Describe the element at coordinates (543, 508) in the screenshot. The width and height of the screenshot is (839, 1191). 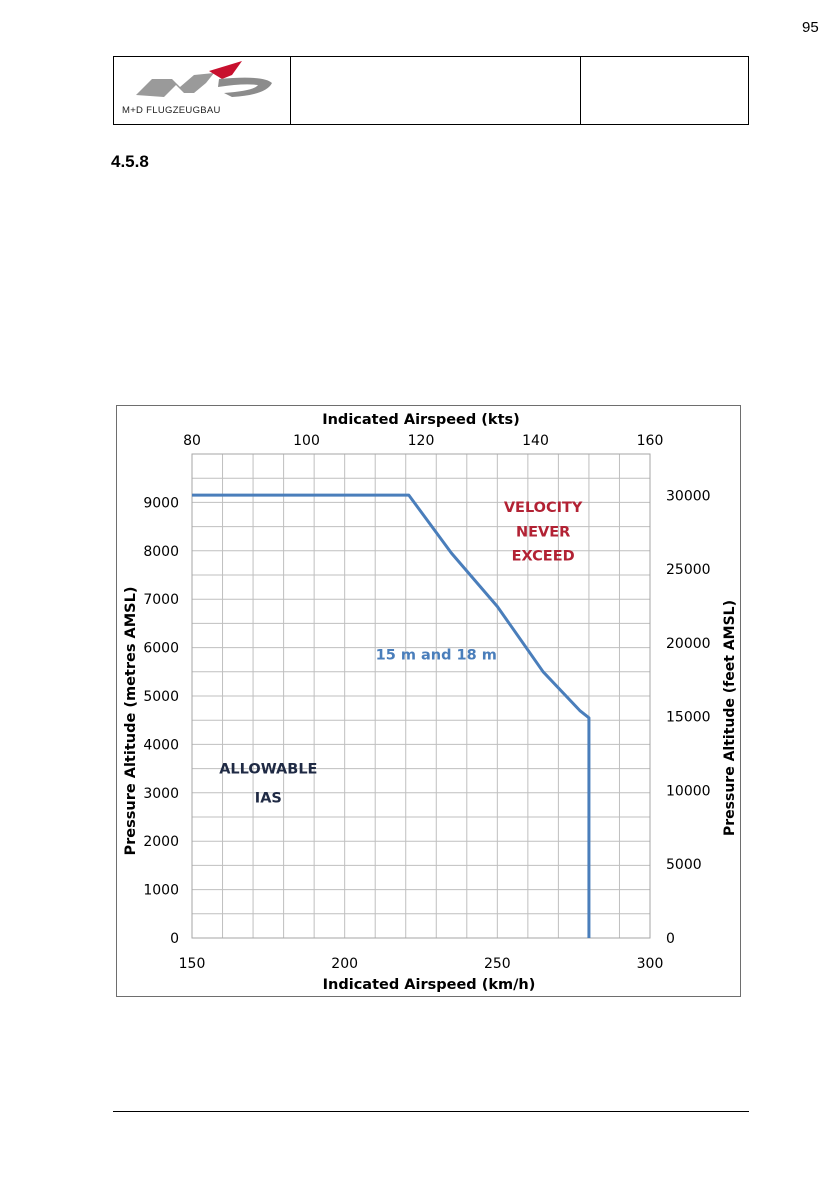
I see `chart-annotation: VELOCITY` at that location.